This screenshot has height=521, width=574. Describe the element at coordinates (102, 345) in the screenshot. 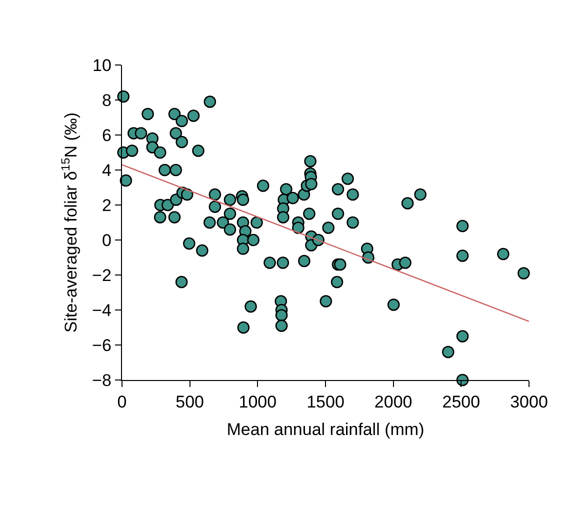

I see `y-tick-label: −6` at that location.